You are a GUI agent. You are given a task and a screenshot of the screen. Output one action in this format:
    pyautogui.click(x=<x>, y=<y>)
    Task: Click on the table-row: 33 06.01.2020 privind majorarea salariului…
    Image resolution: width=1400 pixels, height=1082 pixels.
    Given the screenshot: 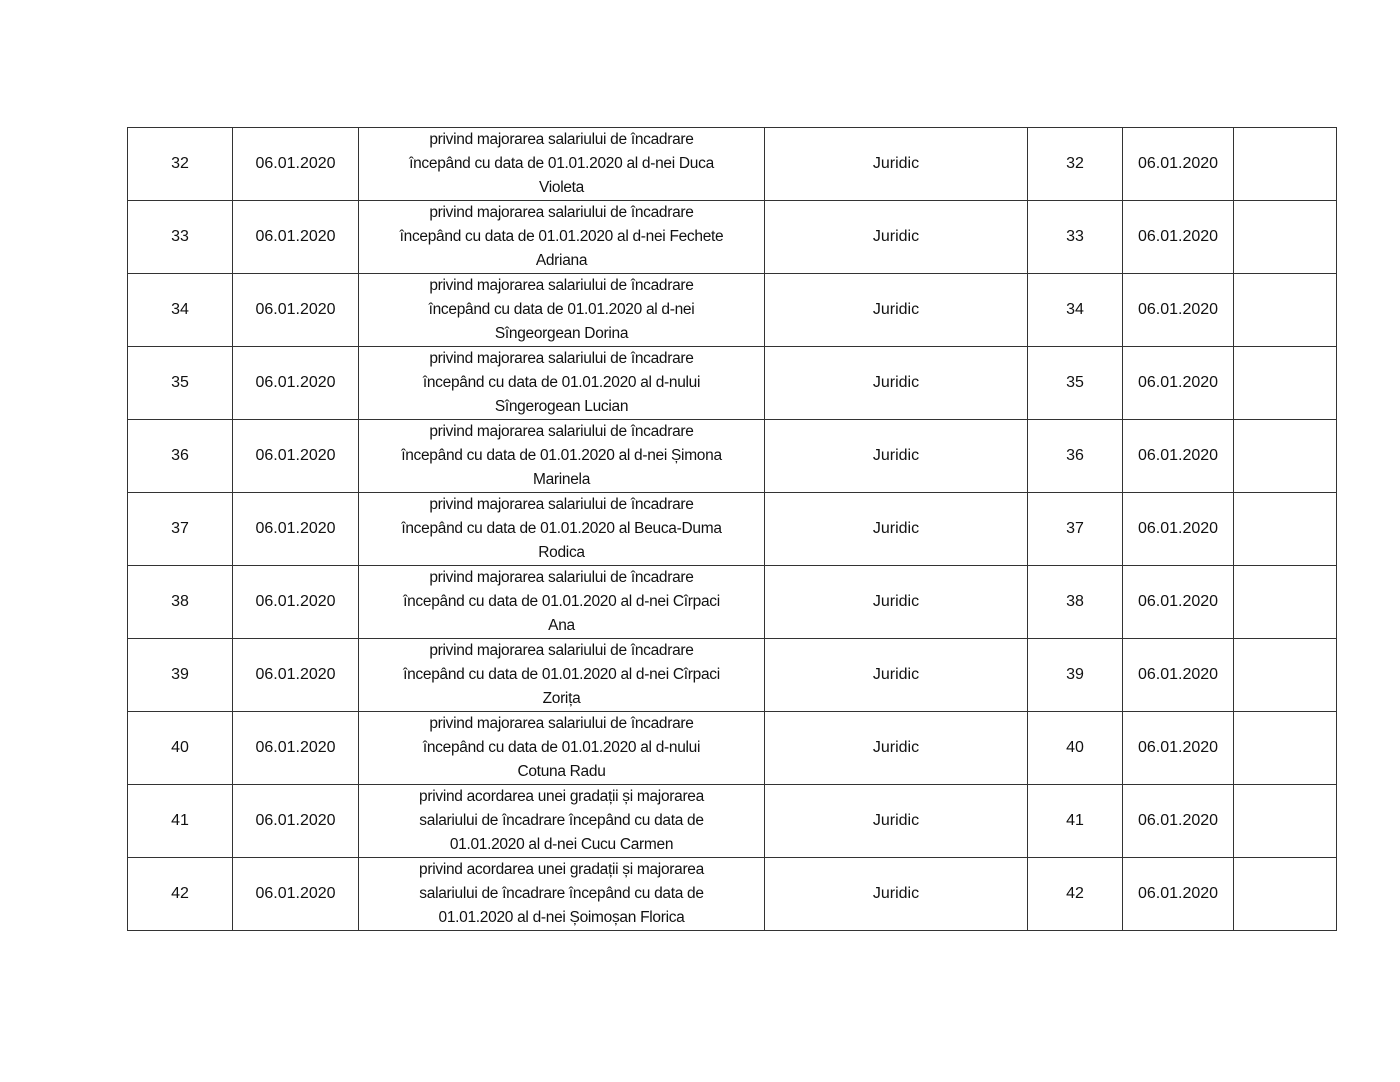 What is the action you would take?
    pyautogui.click(x=732, y=237)
    